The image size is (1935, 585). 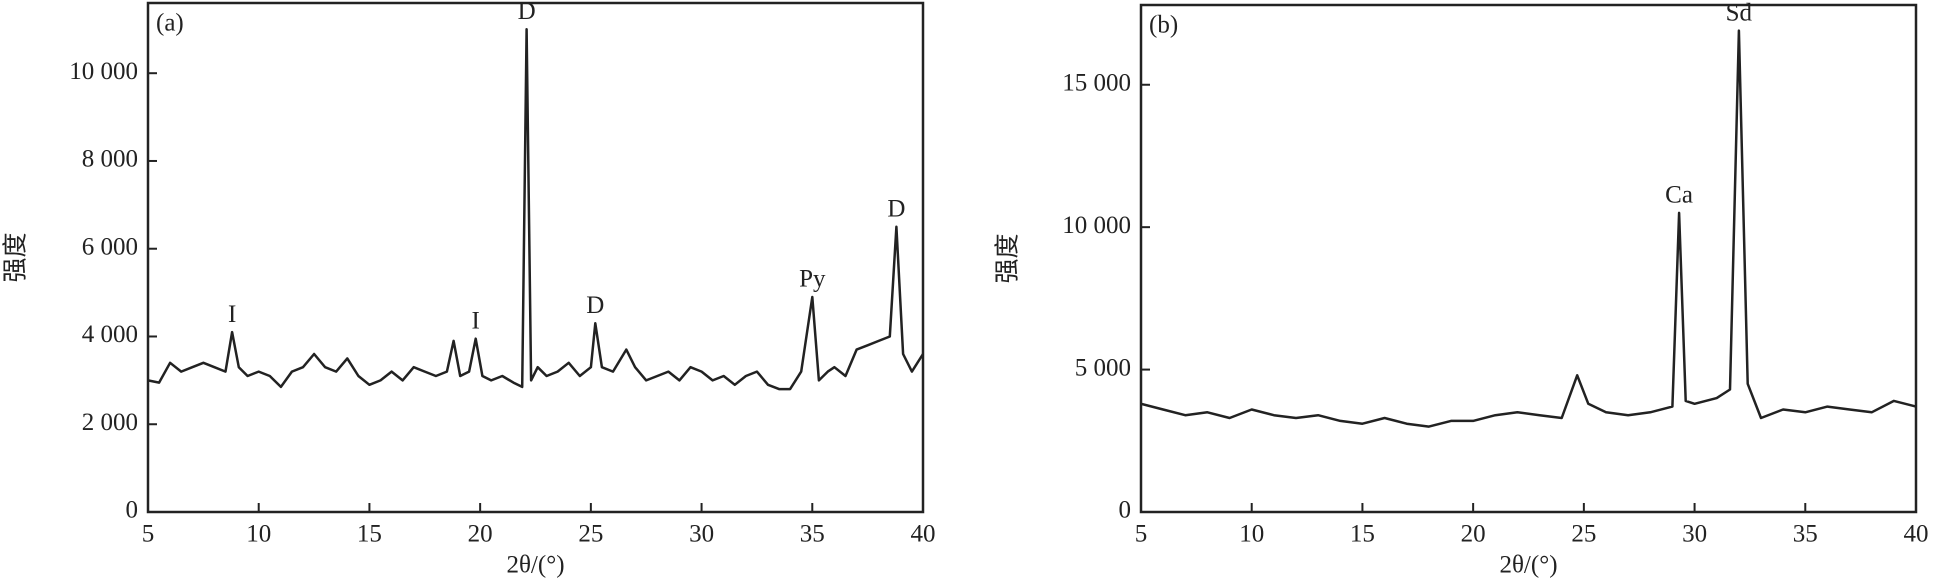 What do you see at coordinates (110, 422) in the screenshot?
I see `y-tick-label: 2 000` at bounding box center [110, 422].